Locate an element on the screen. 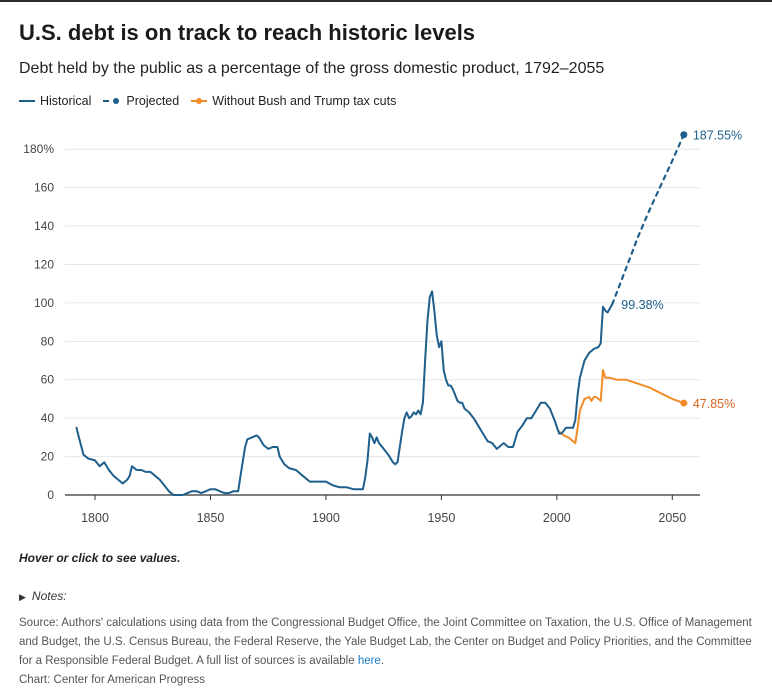 The height and width of the screenshot is (692, 772). series-line-without-bush-and-trump-tax-cuts is located at coordinates (621, 407).